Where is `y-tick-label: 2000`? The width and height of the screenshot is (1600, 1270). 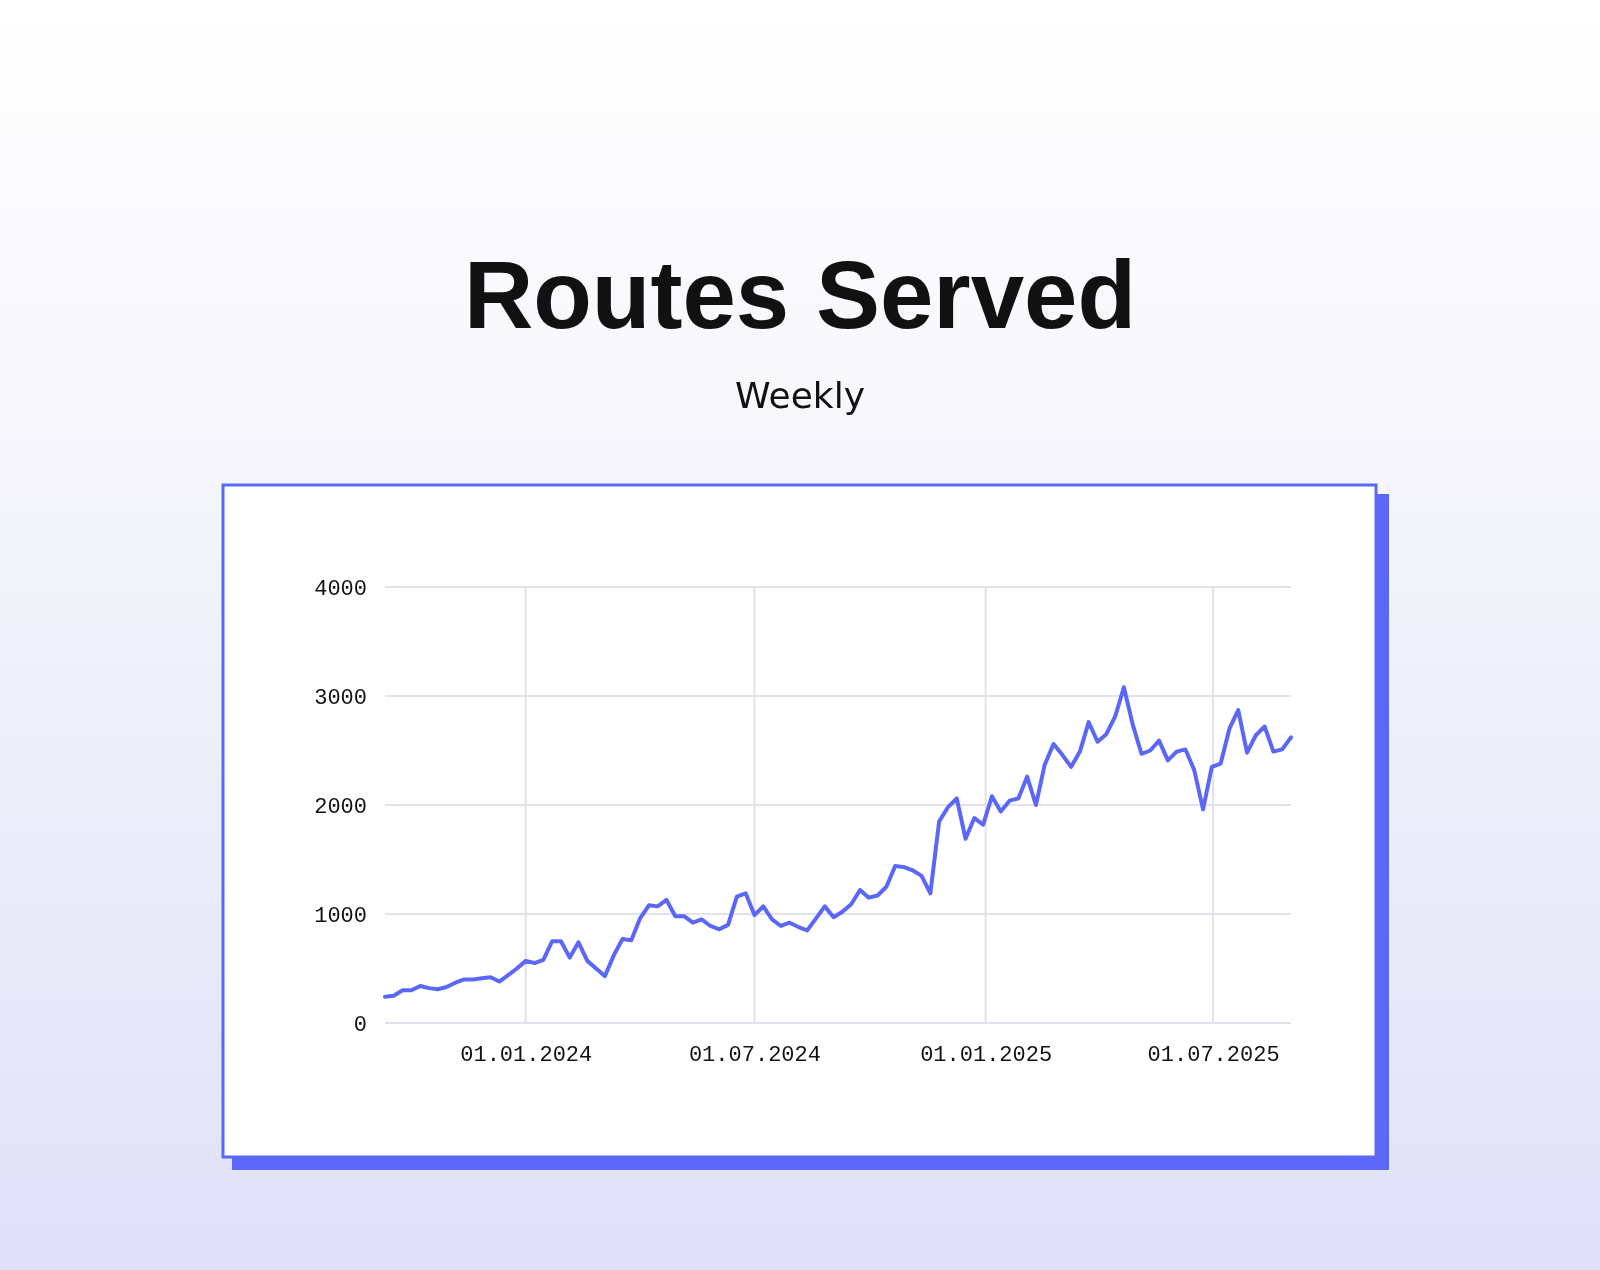 y-tick-label: 2000 is located at coordinates (340, 807).